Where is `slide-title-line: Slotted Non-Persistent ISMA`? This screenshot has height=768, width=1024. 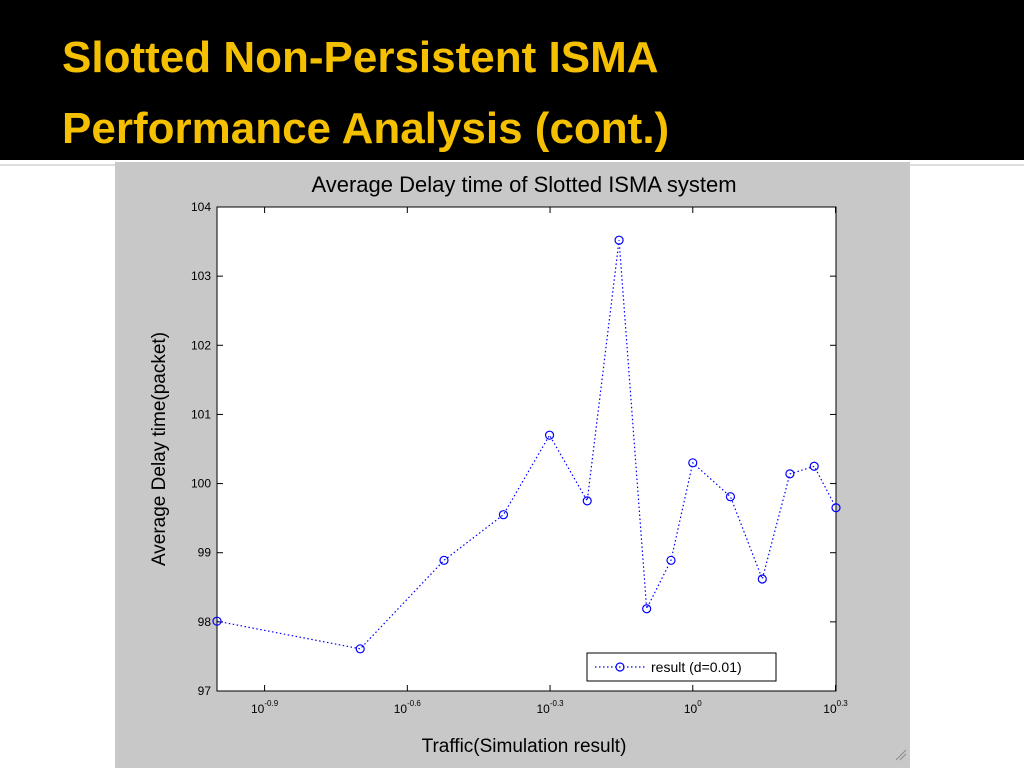
slide-title-line: Slotted Non-Persistent ISMA is located at coordinates (360, 57).